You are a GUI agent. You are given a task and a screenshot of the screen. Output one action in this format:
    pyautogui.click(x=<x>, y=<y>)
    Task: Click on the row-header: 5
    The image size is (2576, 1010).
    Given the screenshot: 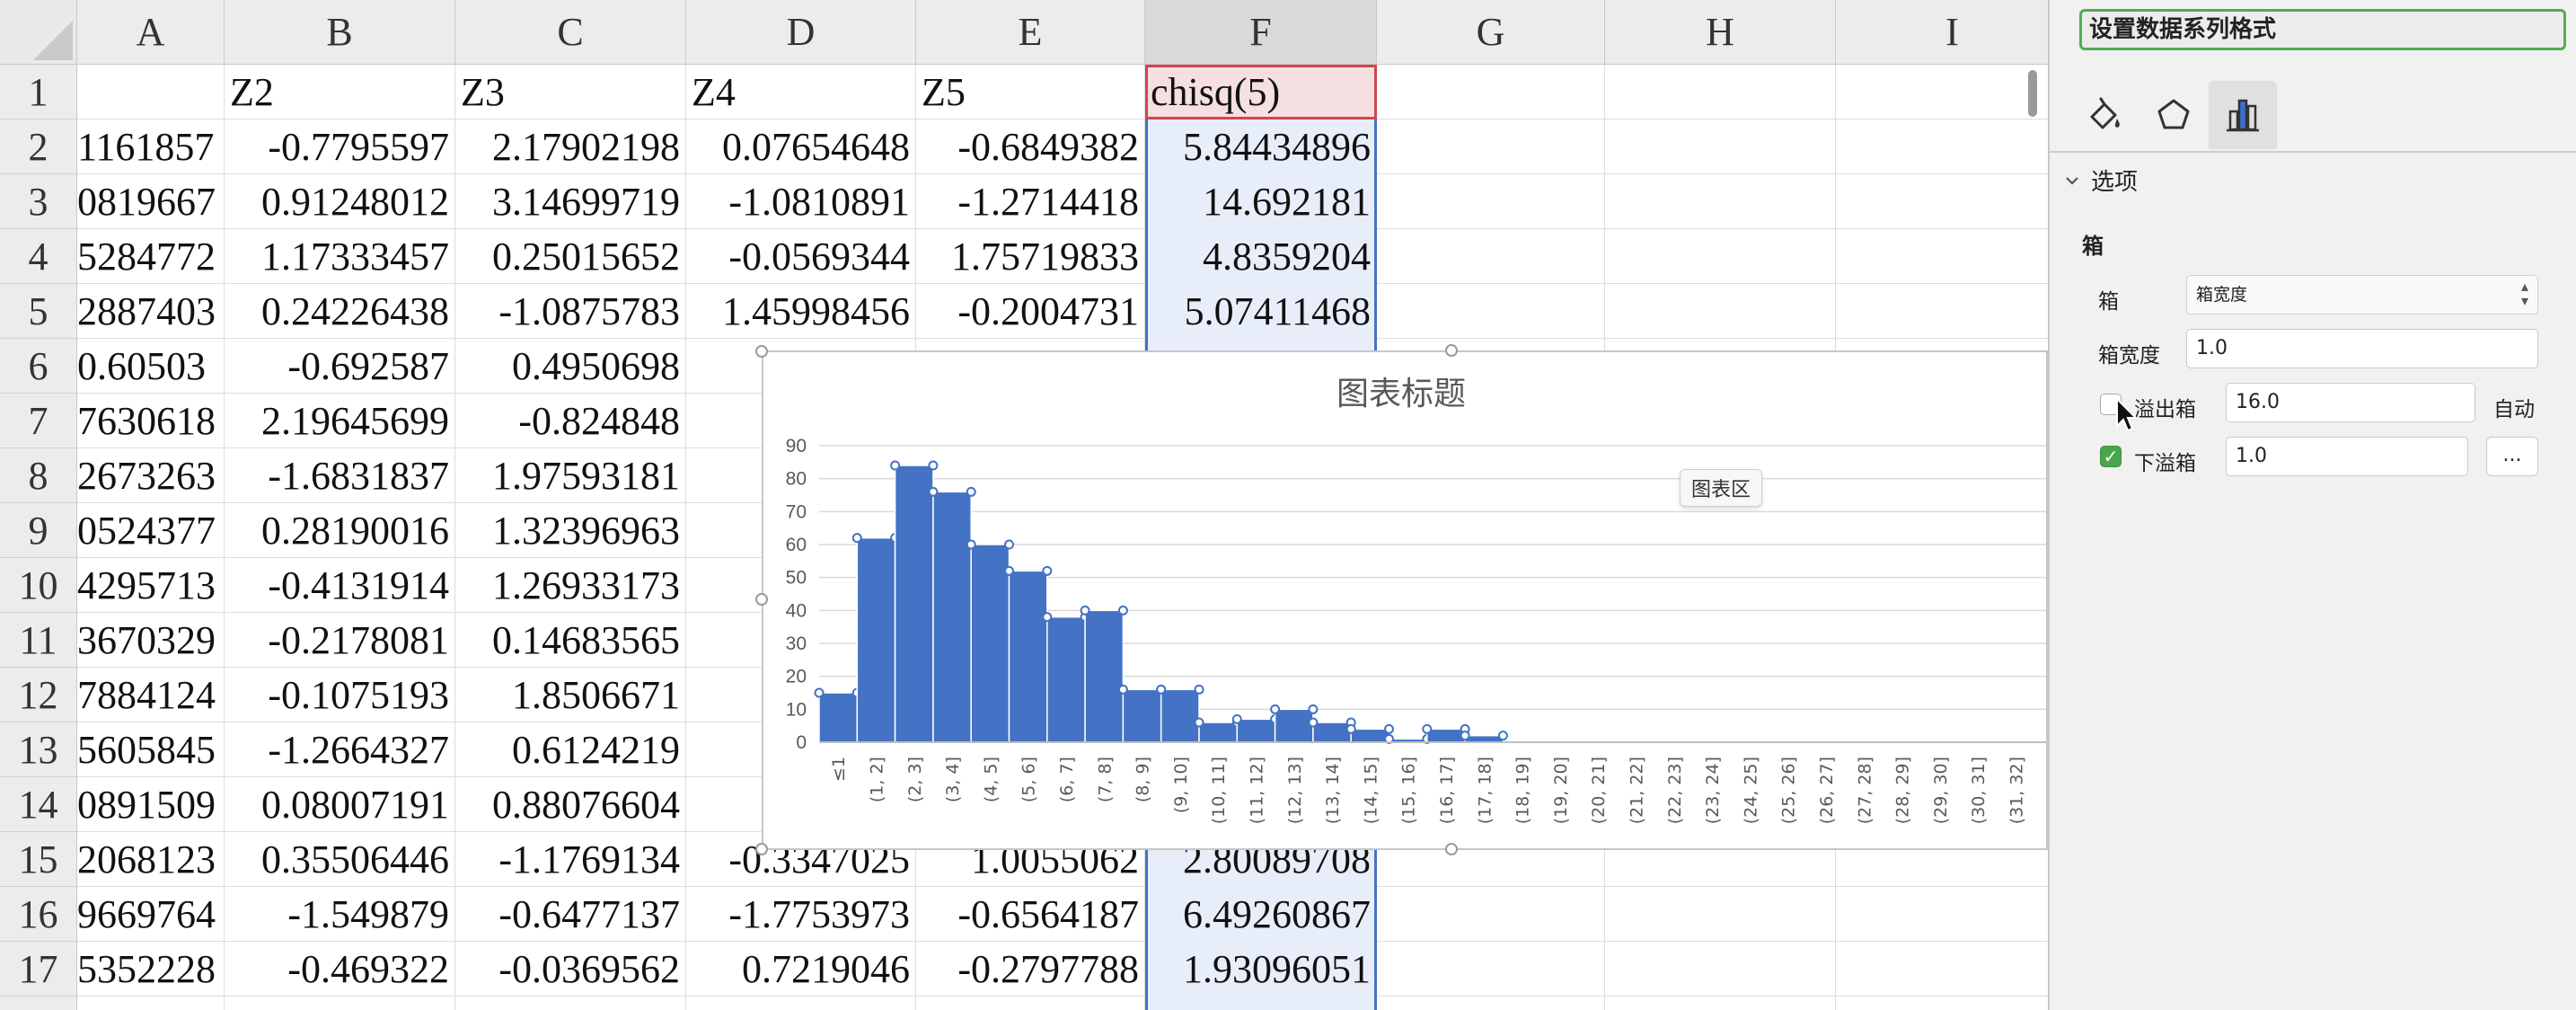 What is the action you would take?
    pyautogui.click(x=38, y=311)
    